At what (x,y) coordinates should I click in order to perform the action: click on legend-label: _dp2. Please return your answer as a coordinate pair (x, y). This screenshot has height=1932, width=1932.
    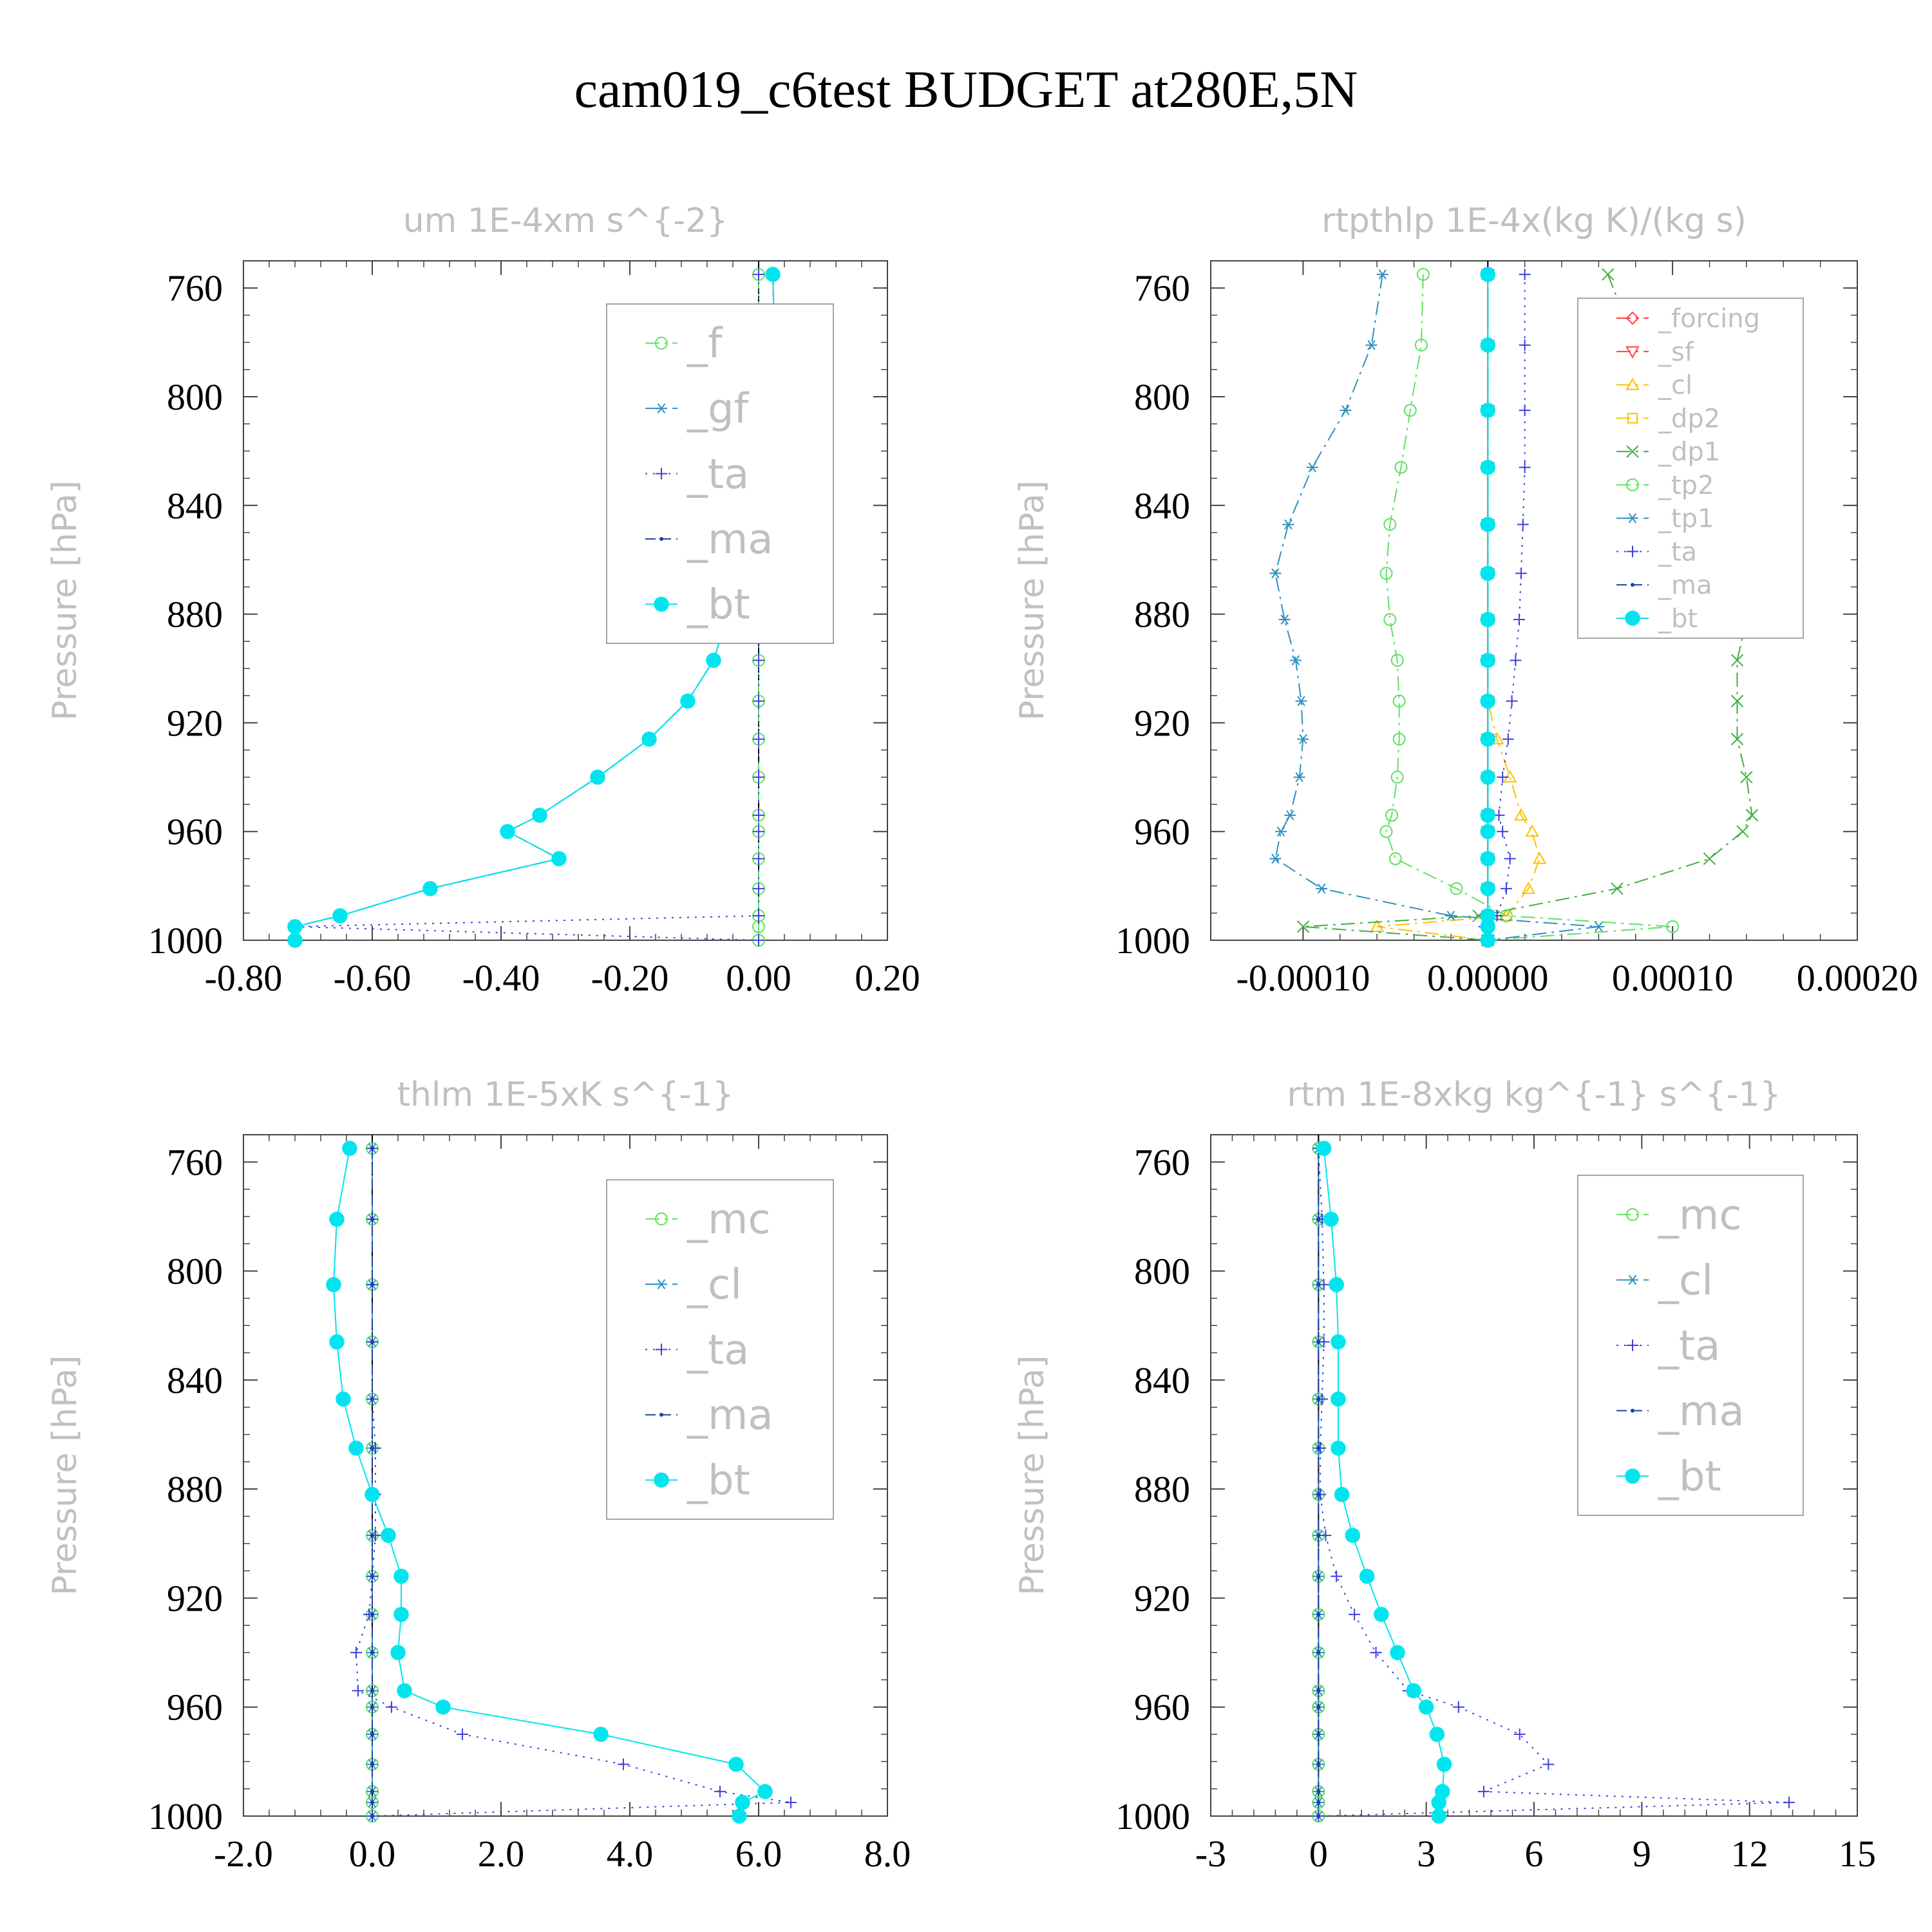
    Looking at the image, I should click on (1689, 418).